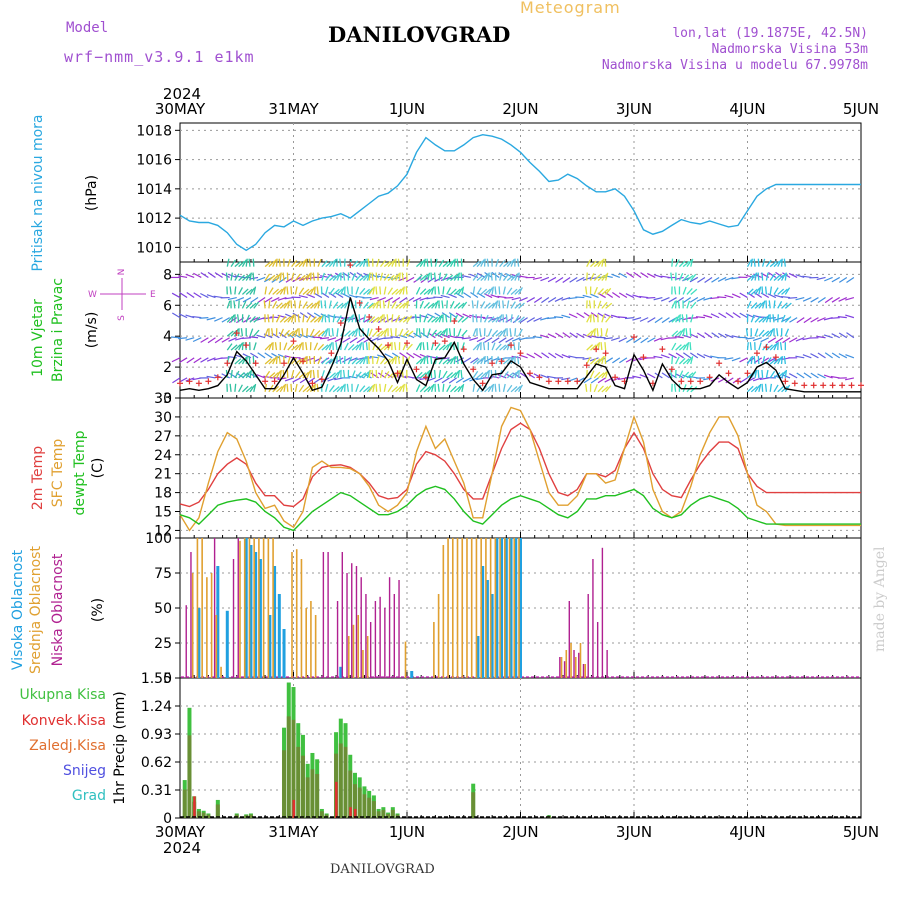 Image resolution: width=900 pixels, height=900 pixels. I want to click on time-label-bottom: 5JUN, so click(861, 832).